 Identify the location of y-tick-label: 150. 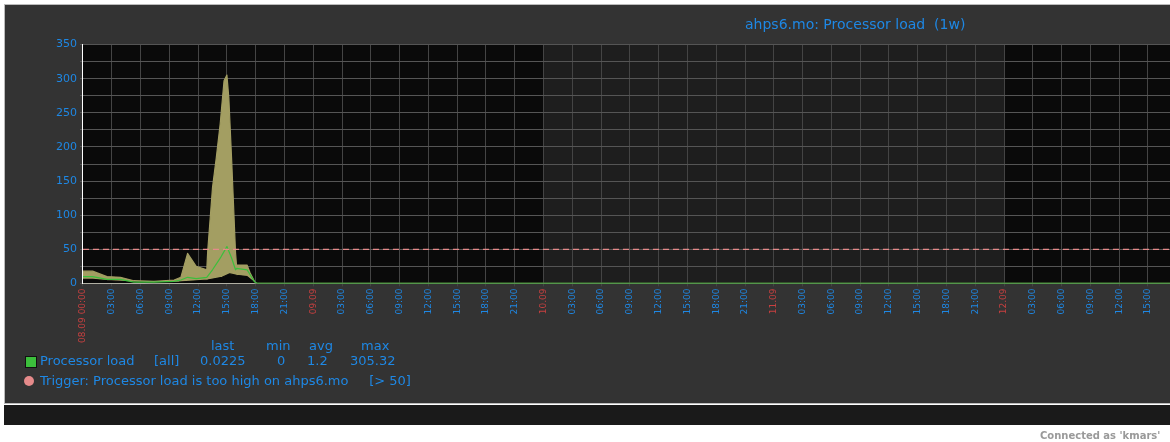
(66, 180).